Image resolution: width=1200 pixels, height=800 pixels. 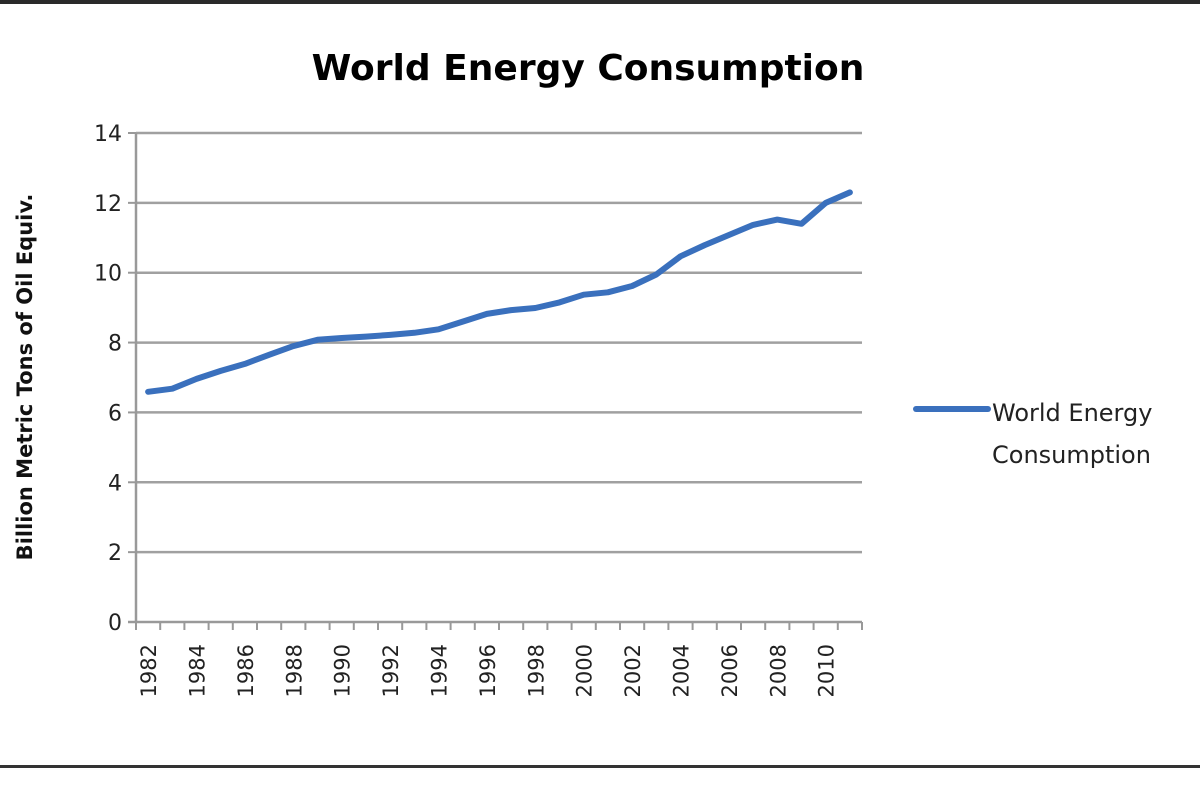 I want to click on x-tick-label: 2008, so click(x=778, y=670).